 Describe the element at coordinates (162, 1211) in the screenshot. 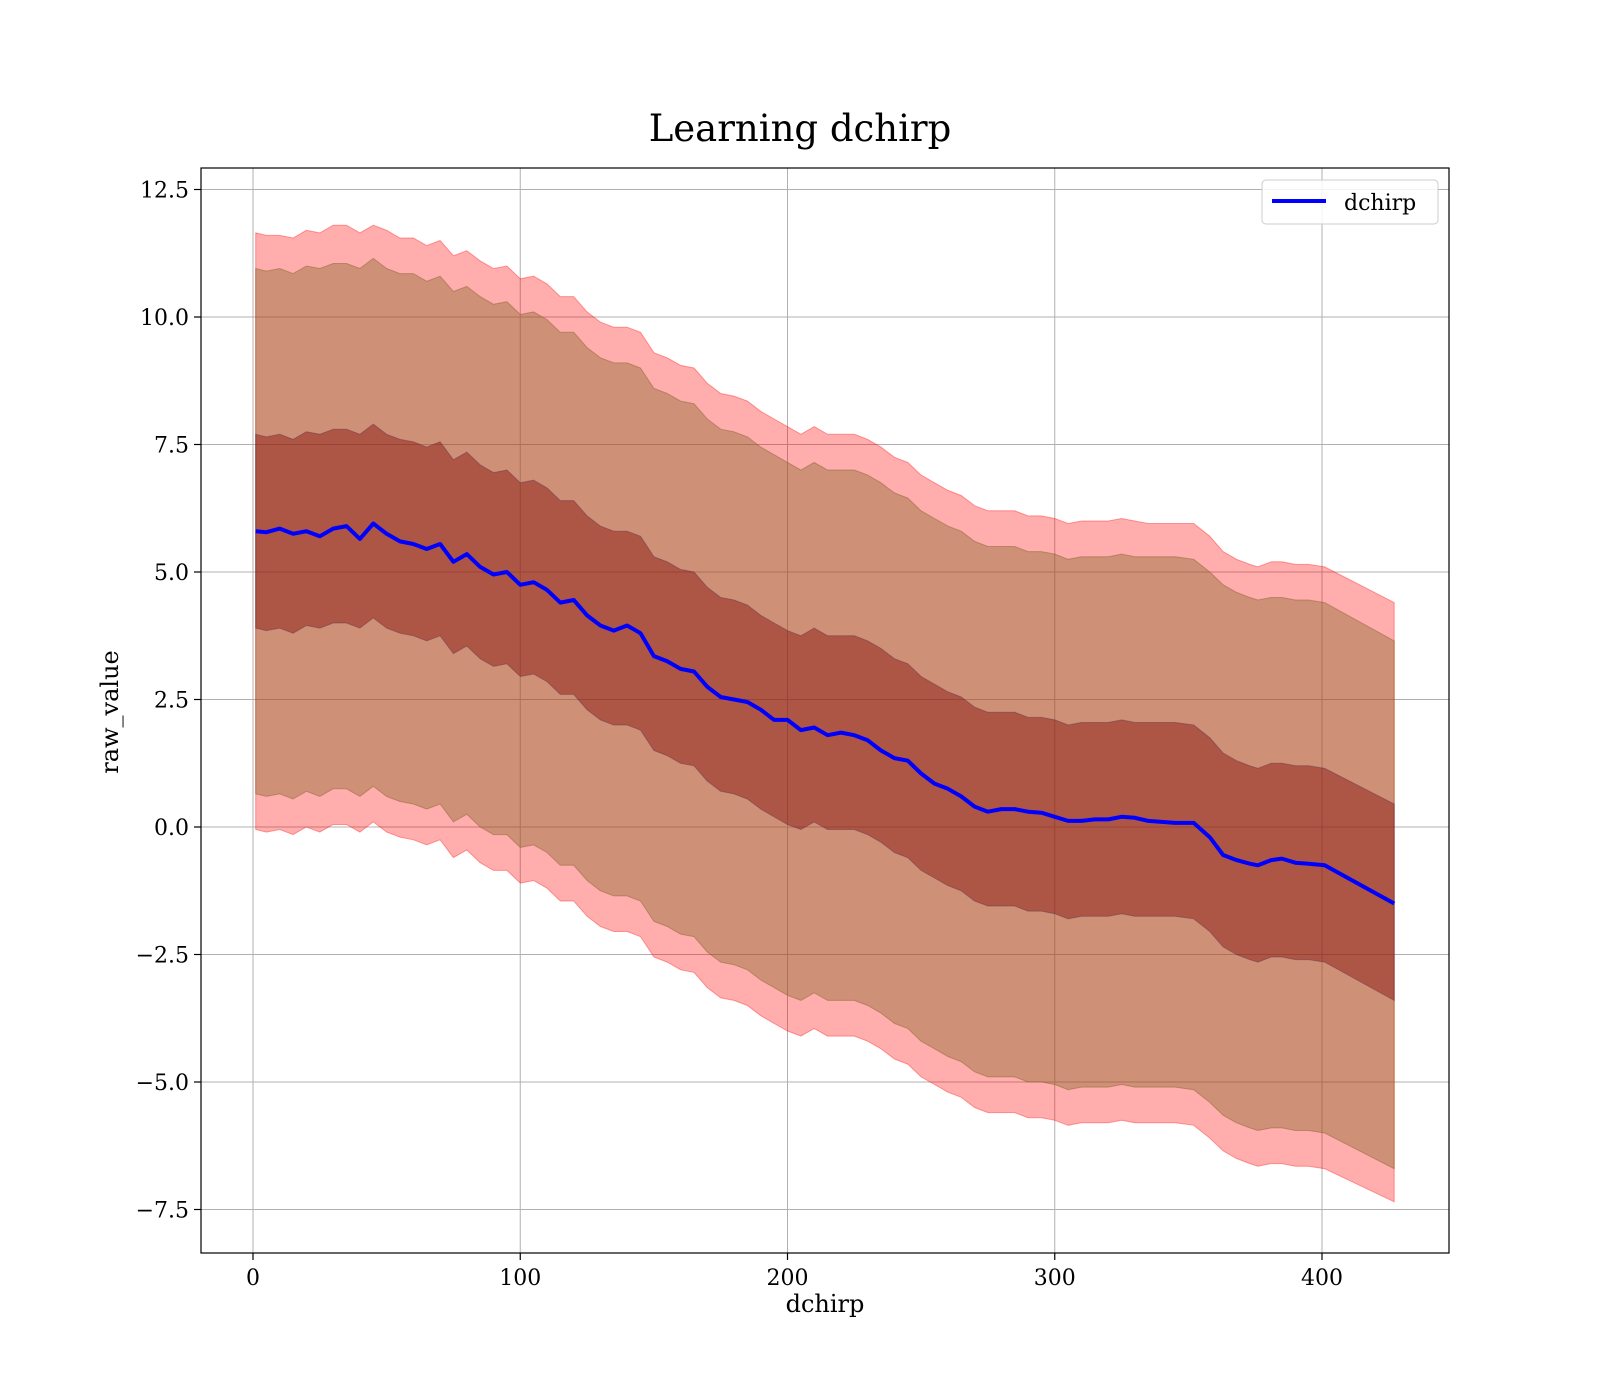

I see `y-tick-label: −7.5` at that location.